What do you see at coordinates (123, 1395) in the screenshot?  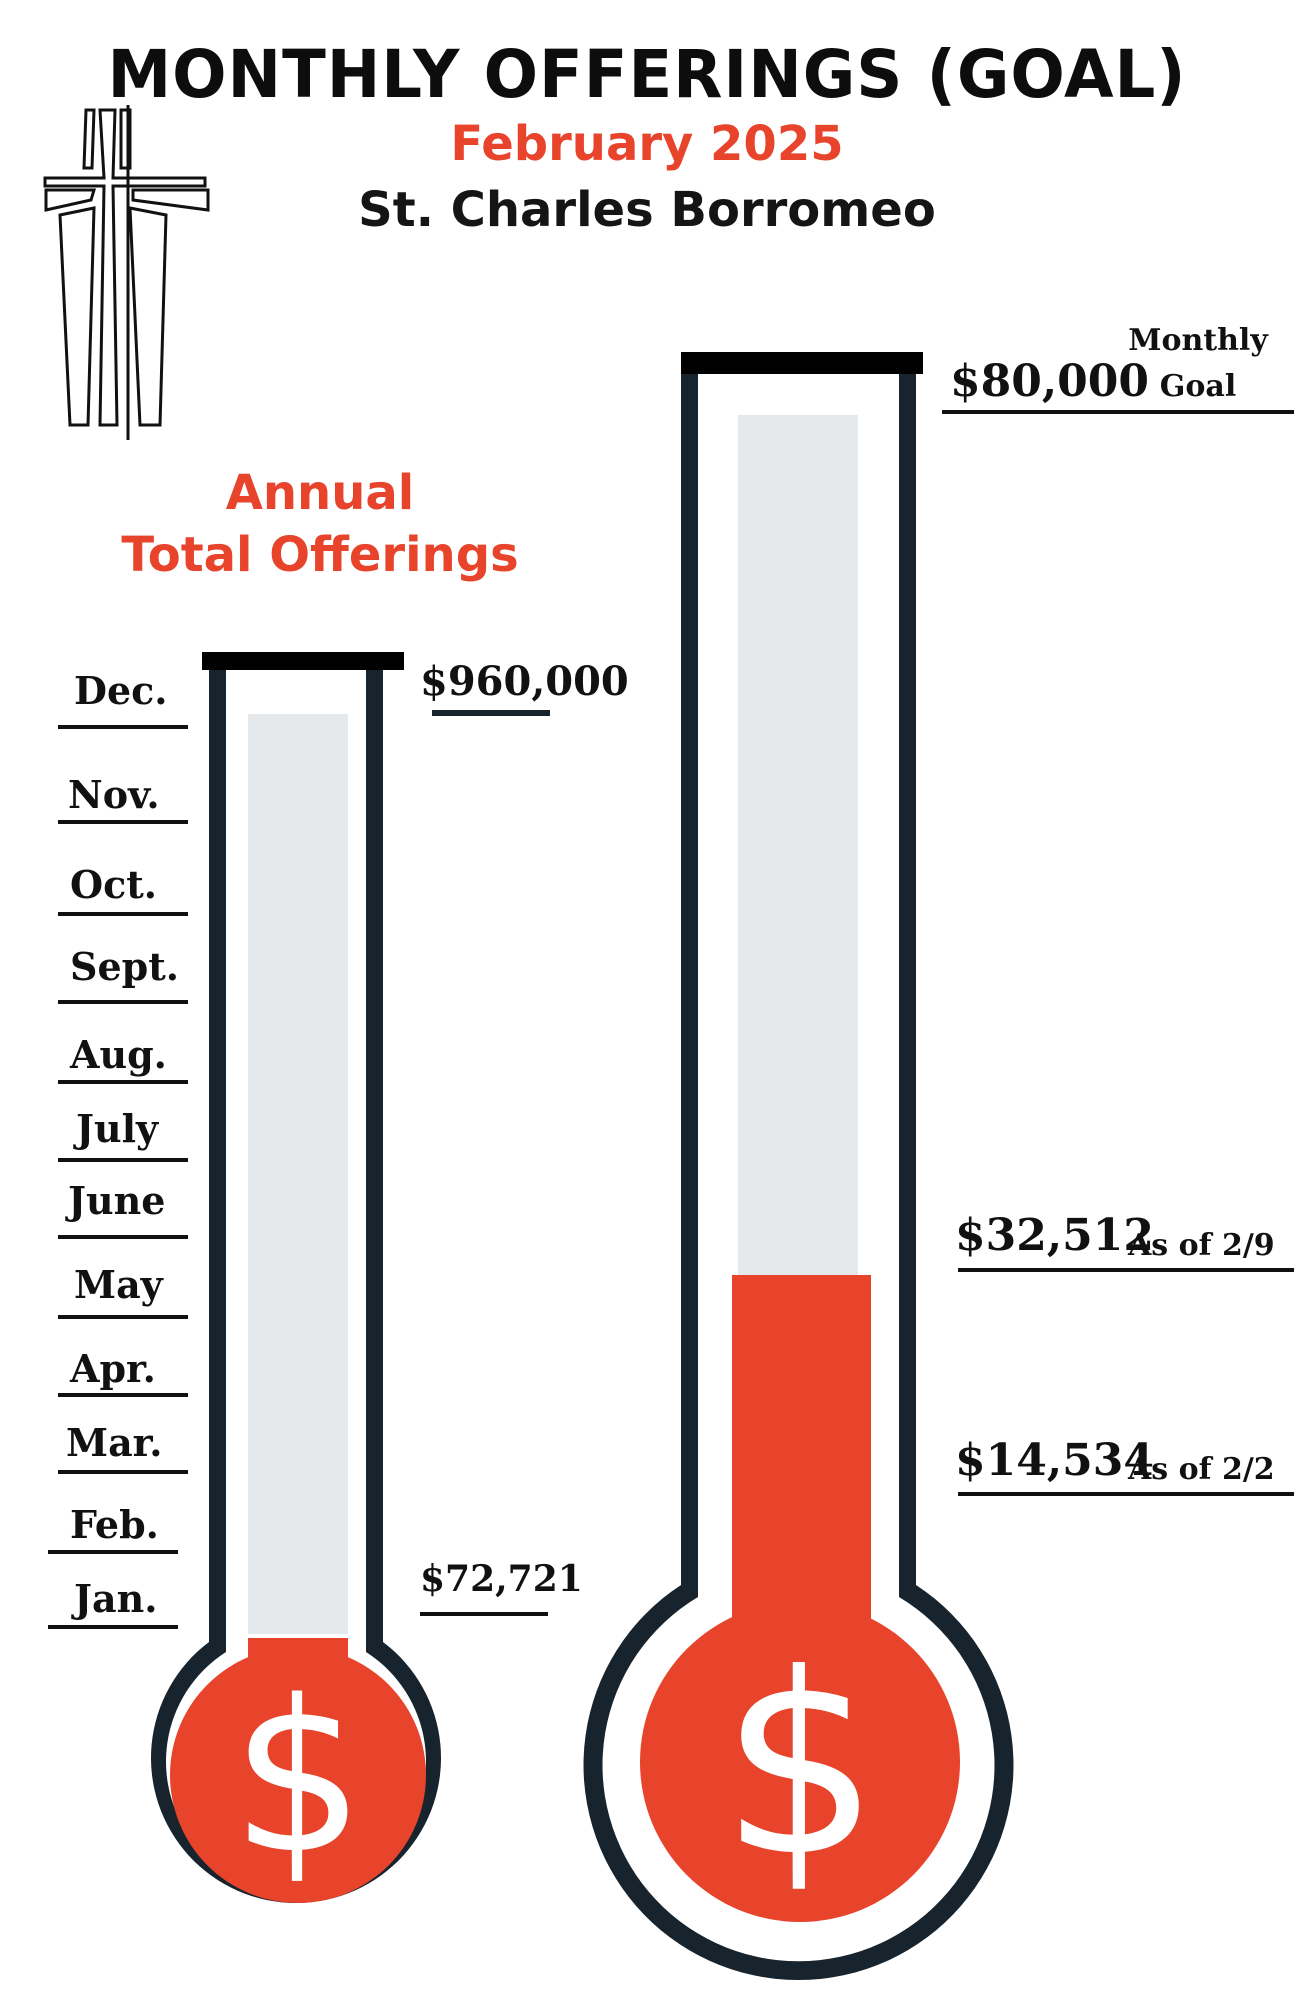 I see `month-tick-apr` at bounding box center [123, 1395].